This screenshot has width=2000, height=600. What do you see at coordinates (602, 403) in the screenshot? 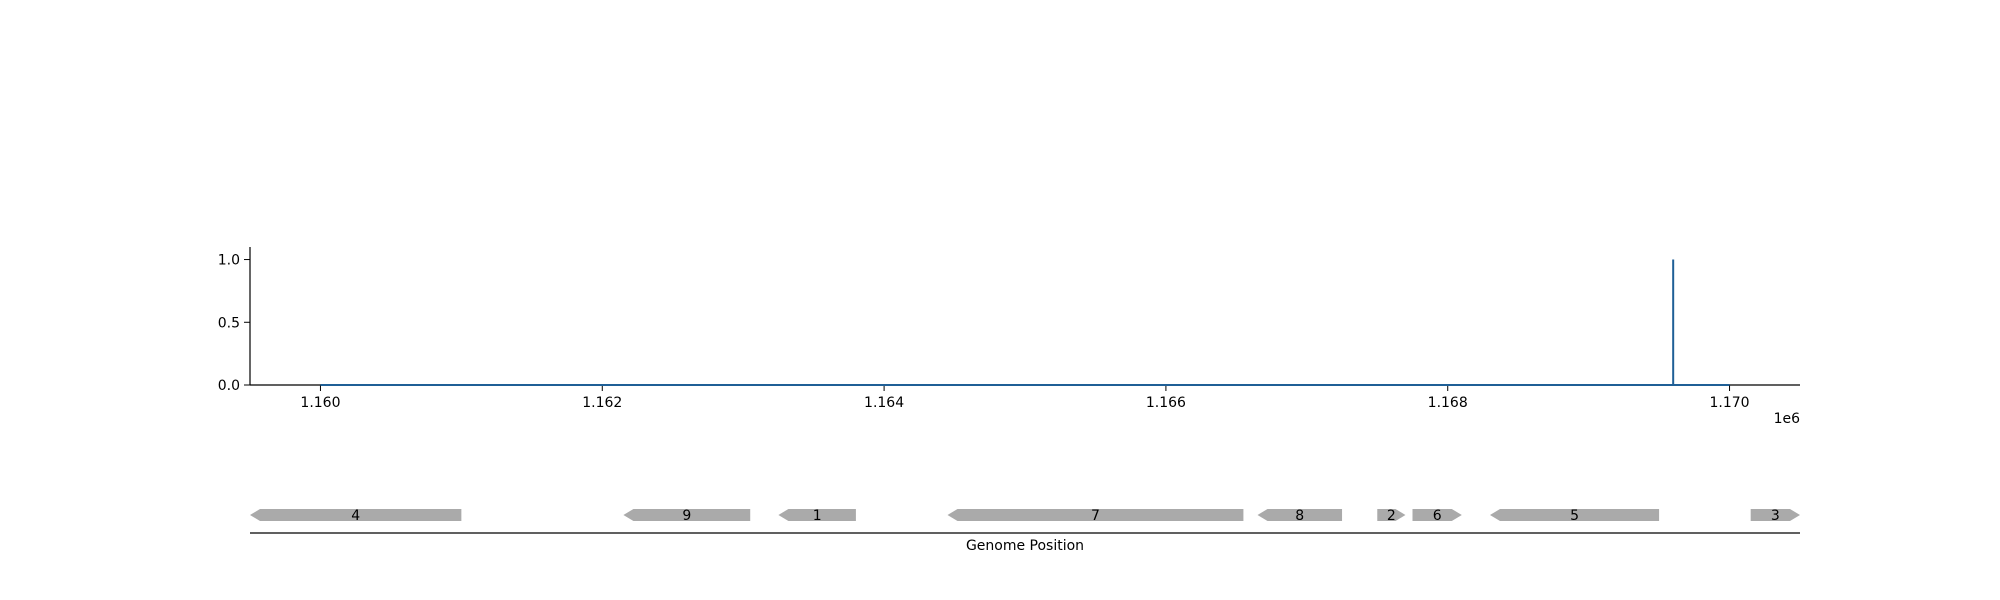
I see `x-tick-label: 1.162` at bounding box center [602, 403].